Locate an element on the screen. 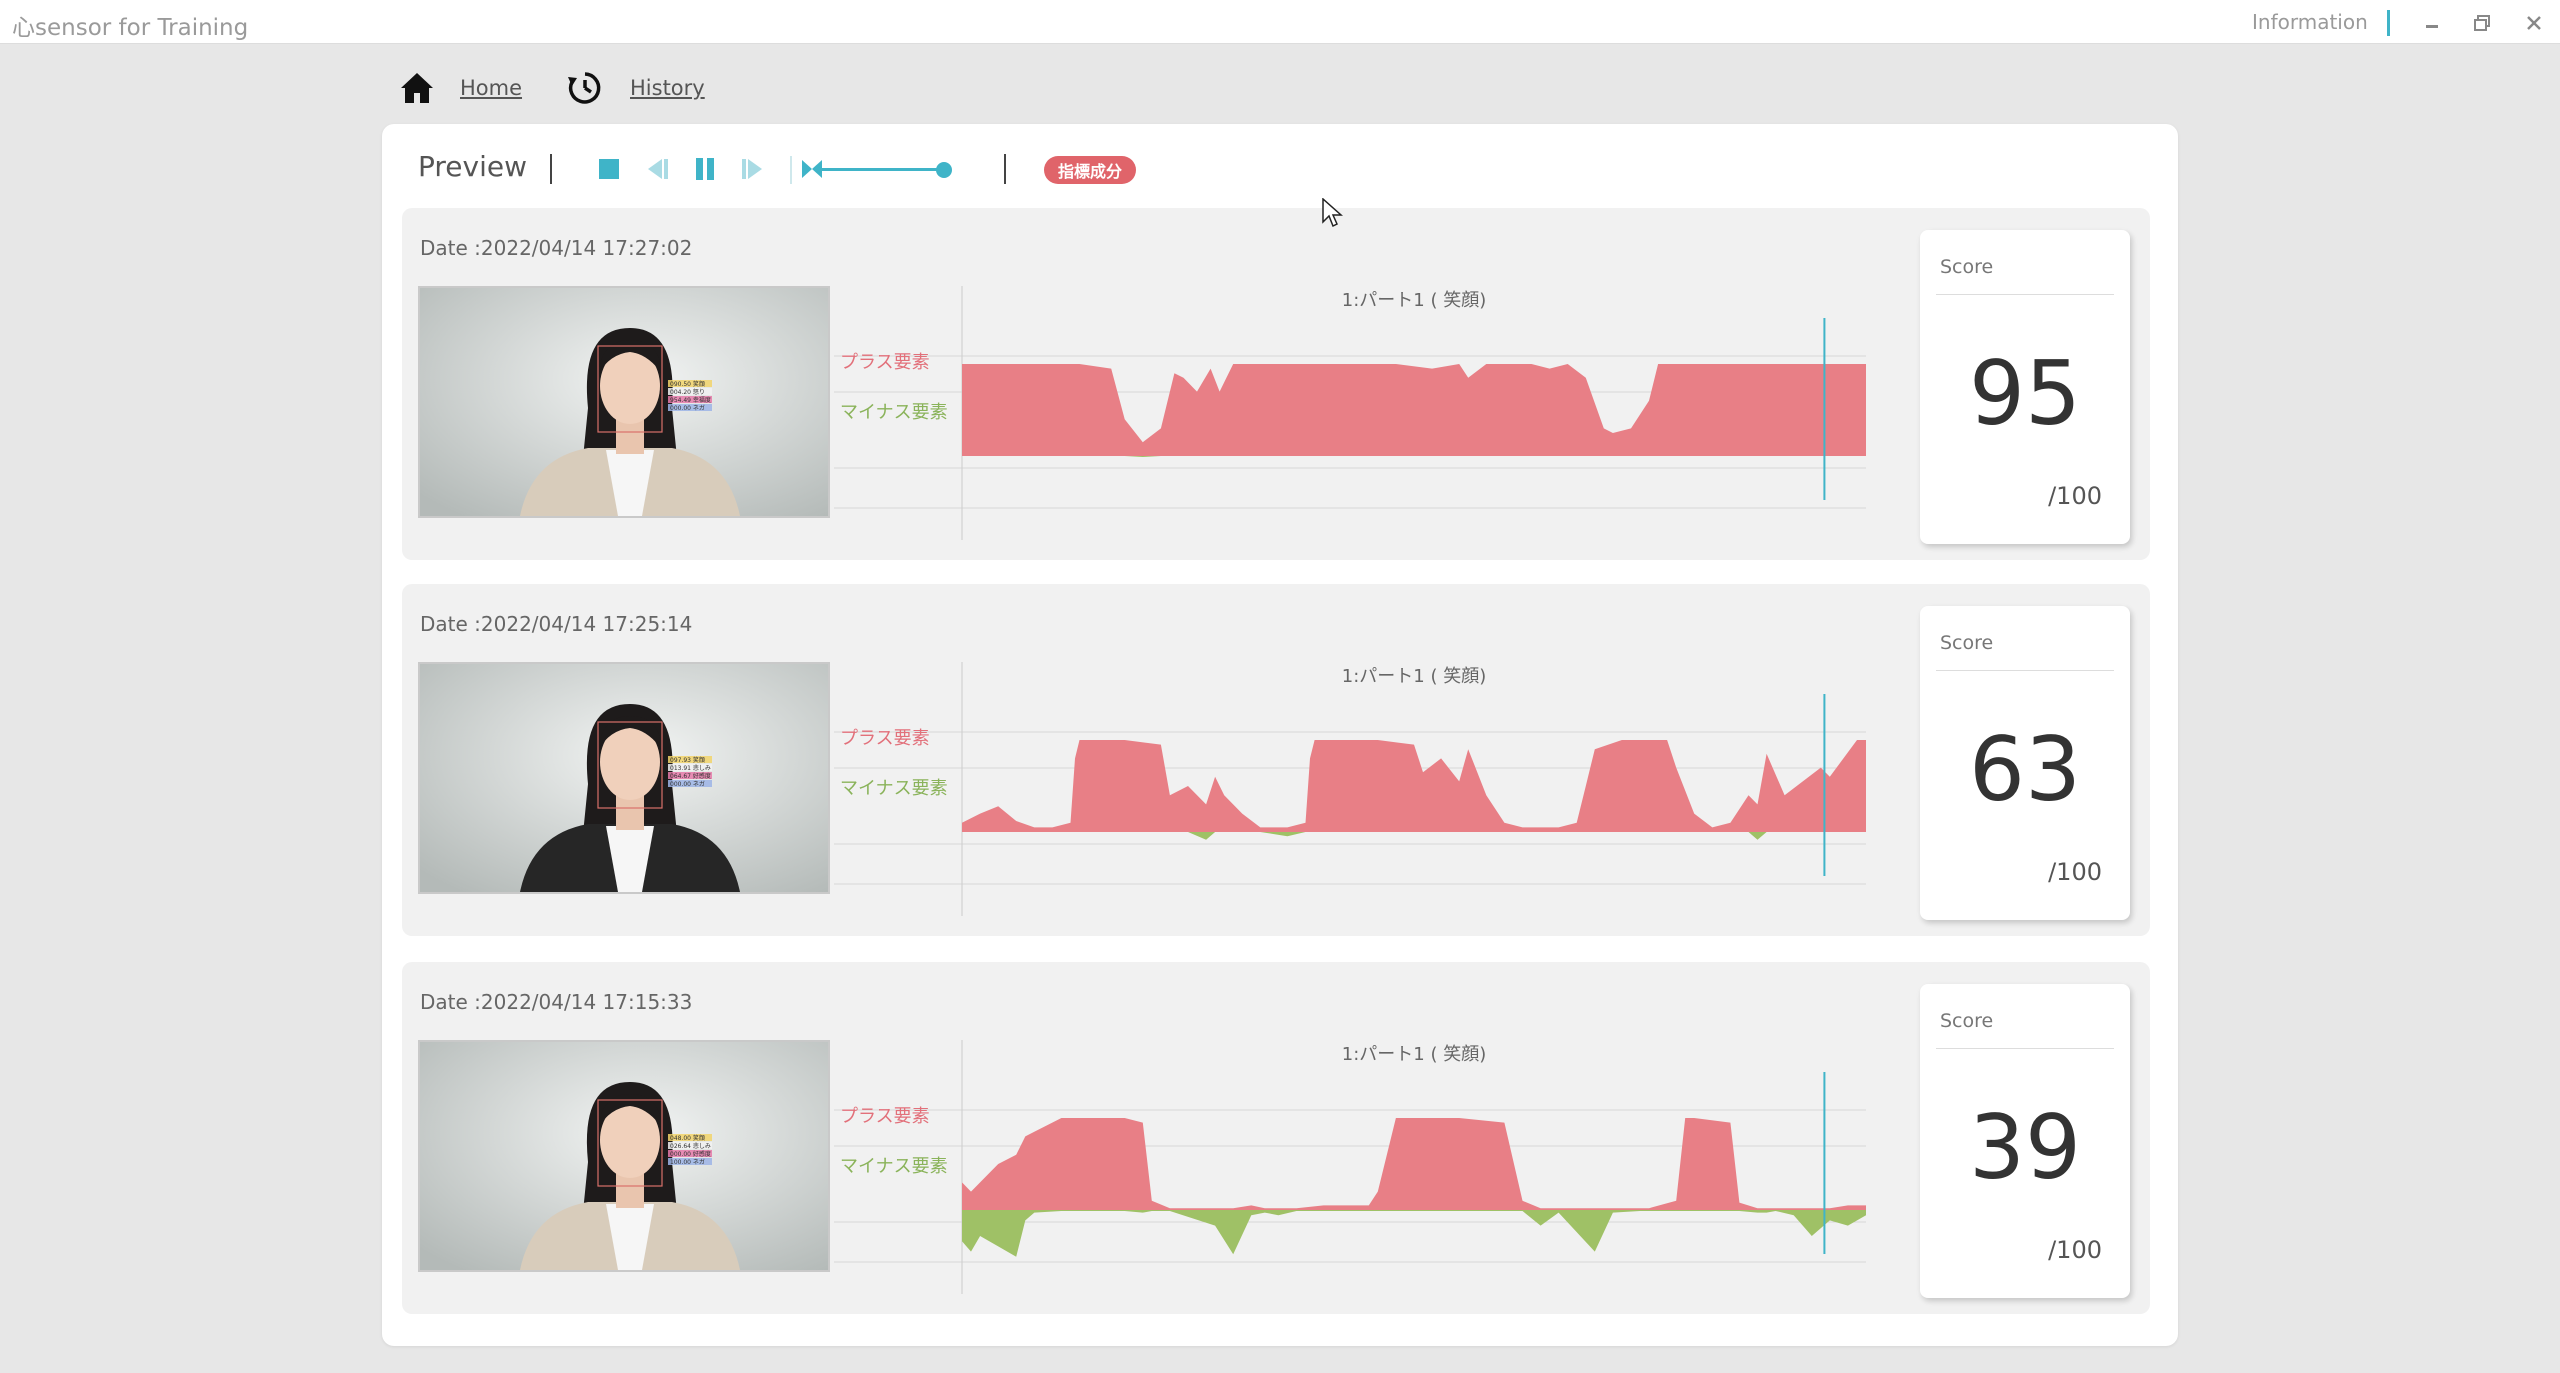  close-button is located at coordinates (2534, 23).